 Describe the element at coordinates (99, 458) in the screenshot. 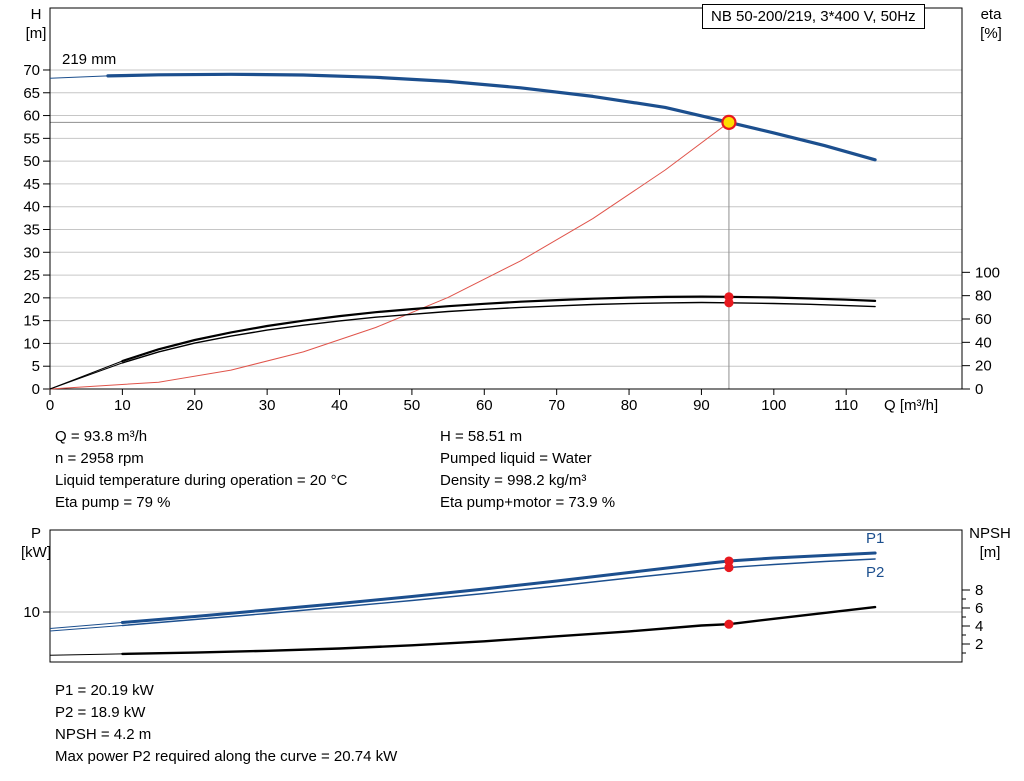

I see `info-n: n = 2958 rpm` at that location.